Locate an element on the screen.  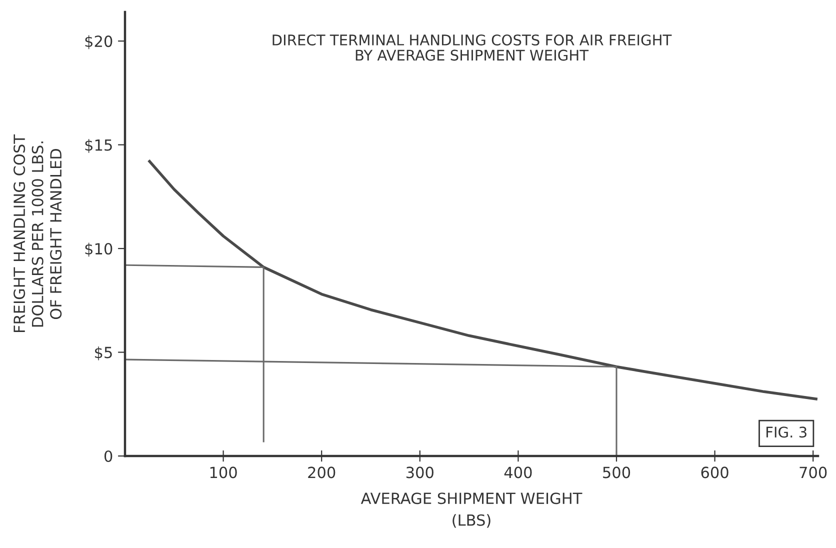
y-axis-title: FREIGHT HANDLING COST DOLLARS PER 1000 LBS. OF FREIGHT HANDLED is located at coordinates (38, 233).